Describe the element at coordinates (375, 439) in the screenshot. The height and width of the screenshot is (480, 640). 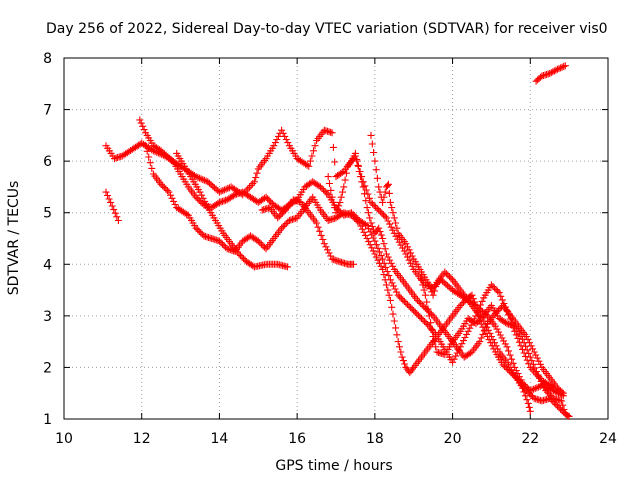
I see `x-tick-label: 18` at that location.